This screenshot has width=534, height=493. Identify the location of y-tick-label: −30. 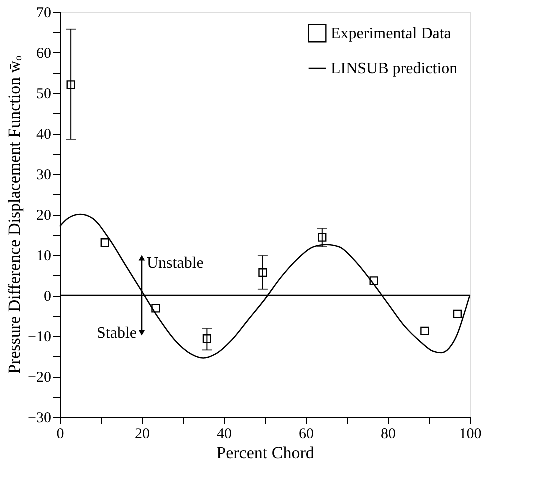
(40, 418).